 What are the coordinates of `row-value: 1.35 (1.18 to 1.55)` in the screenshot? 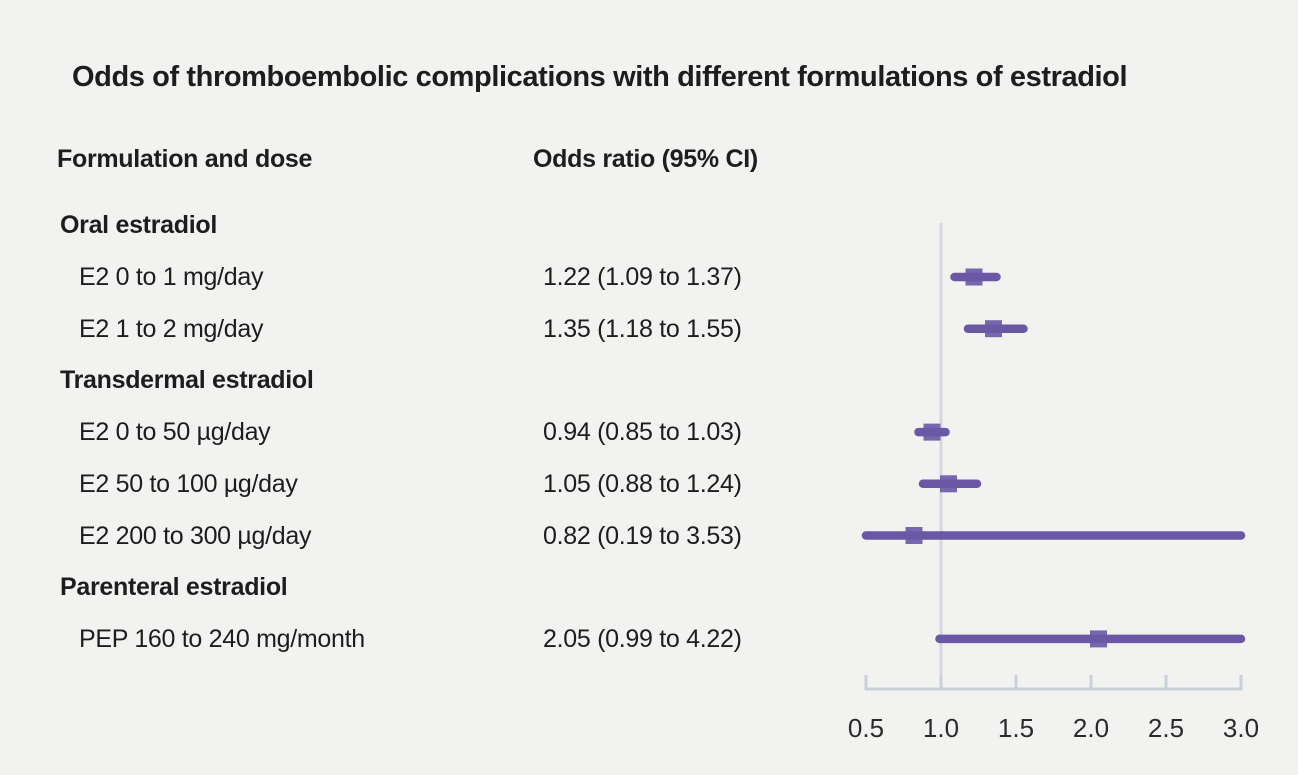 It's located at (642, 328).